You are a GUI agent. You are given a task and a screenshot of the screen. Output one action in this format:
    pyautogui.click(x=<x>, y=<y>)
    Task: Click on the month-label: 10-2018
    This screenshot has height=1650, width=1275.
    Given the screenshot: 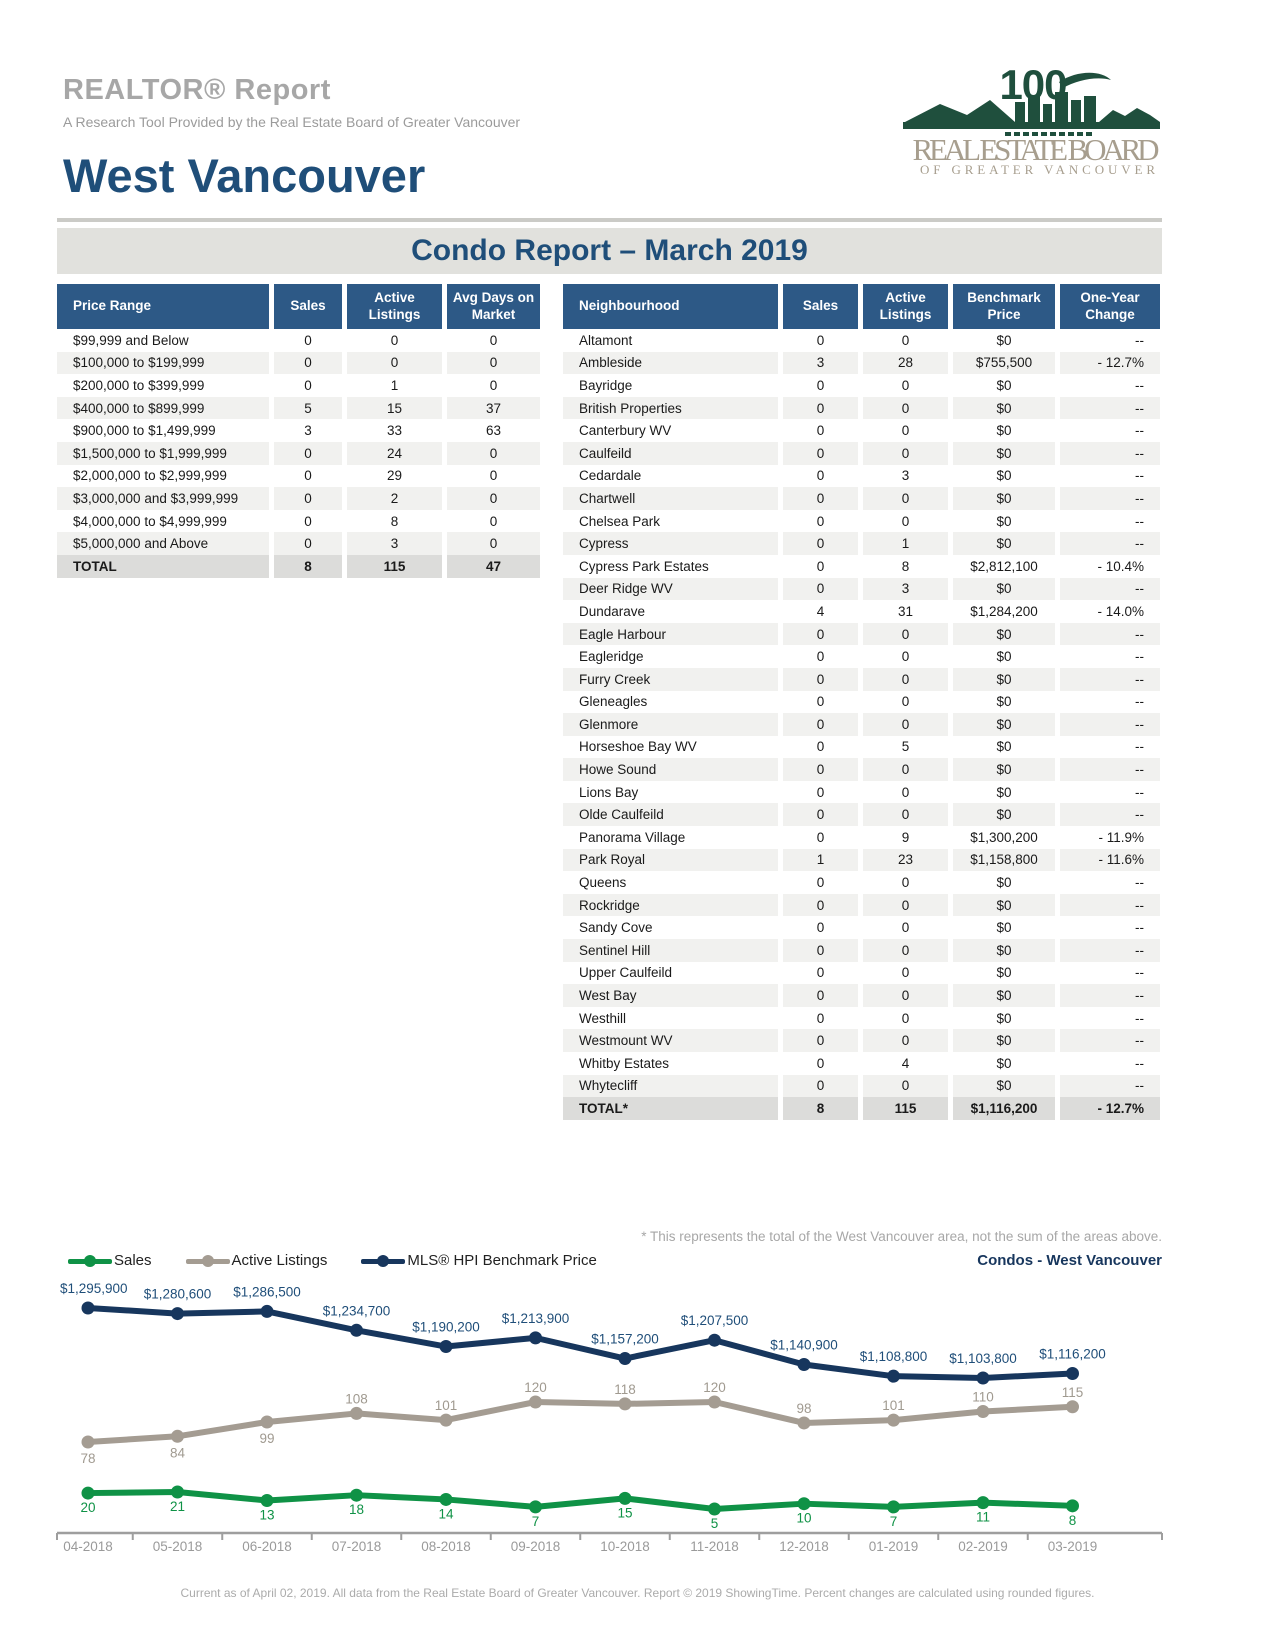 What is the action you would take?
    pyautogui.click(x=625, y=1546)
    